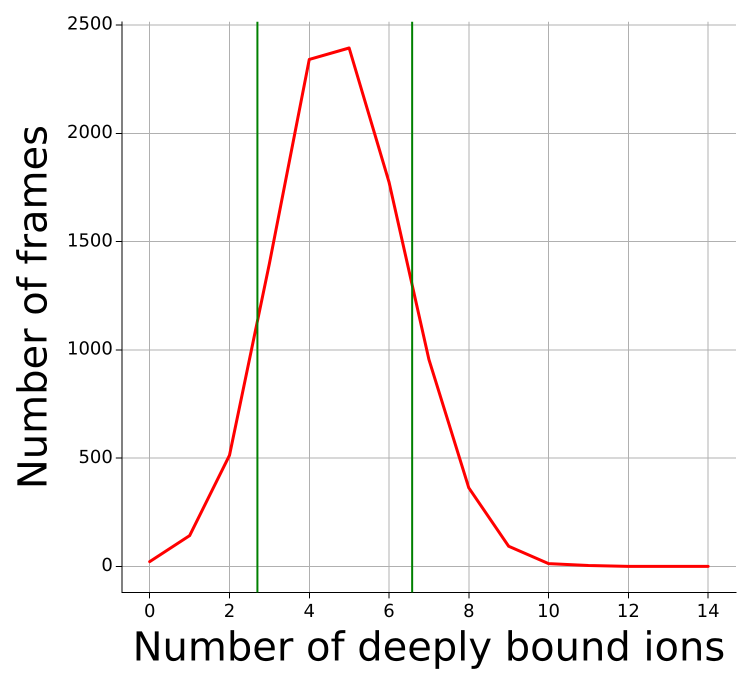 The height and width of the screenshot is (682, 756). What do you see at coordinates (389, 611) in the screenshot?
I see `x-tick-label: 6` at bounding box center [389, 611].